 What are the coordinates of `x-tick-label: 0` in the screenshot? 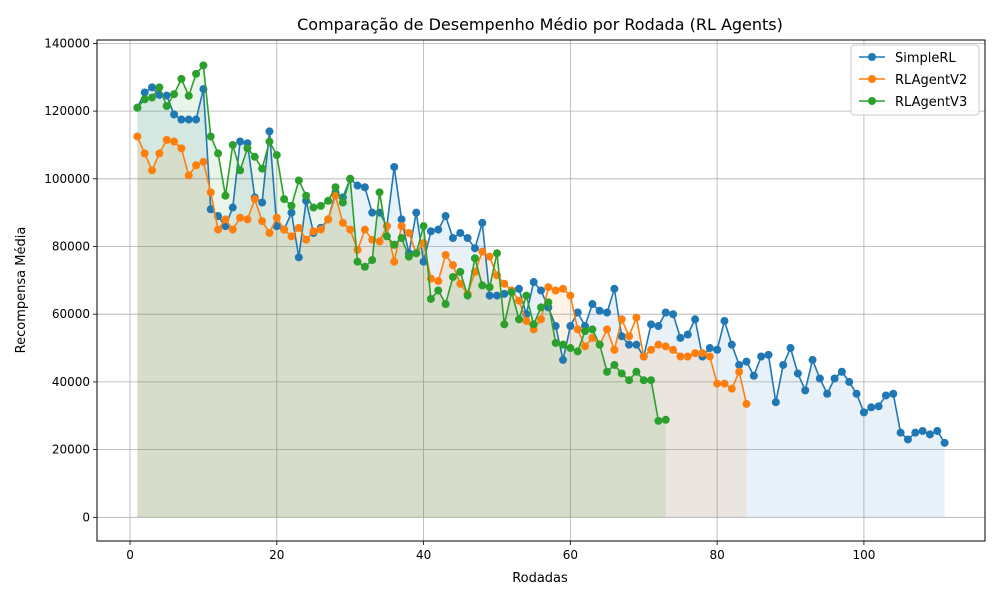 It's located at (130, 555).